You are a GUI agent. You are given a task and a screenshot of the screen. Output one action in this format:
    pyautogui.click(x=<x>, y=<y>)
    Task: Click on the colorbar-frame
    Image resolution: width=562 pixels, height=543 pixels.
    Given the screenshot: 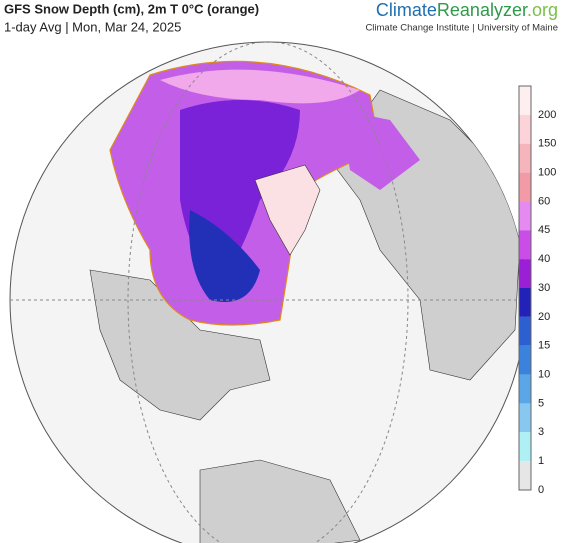 What is the action you would take?
    pyautogui.click(x=525, y=288)
    